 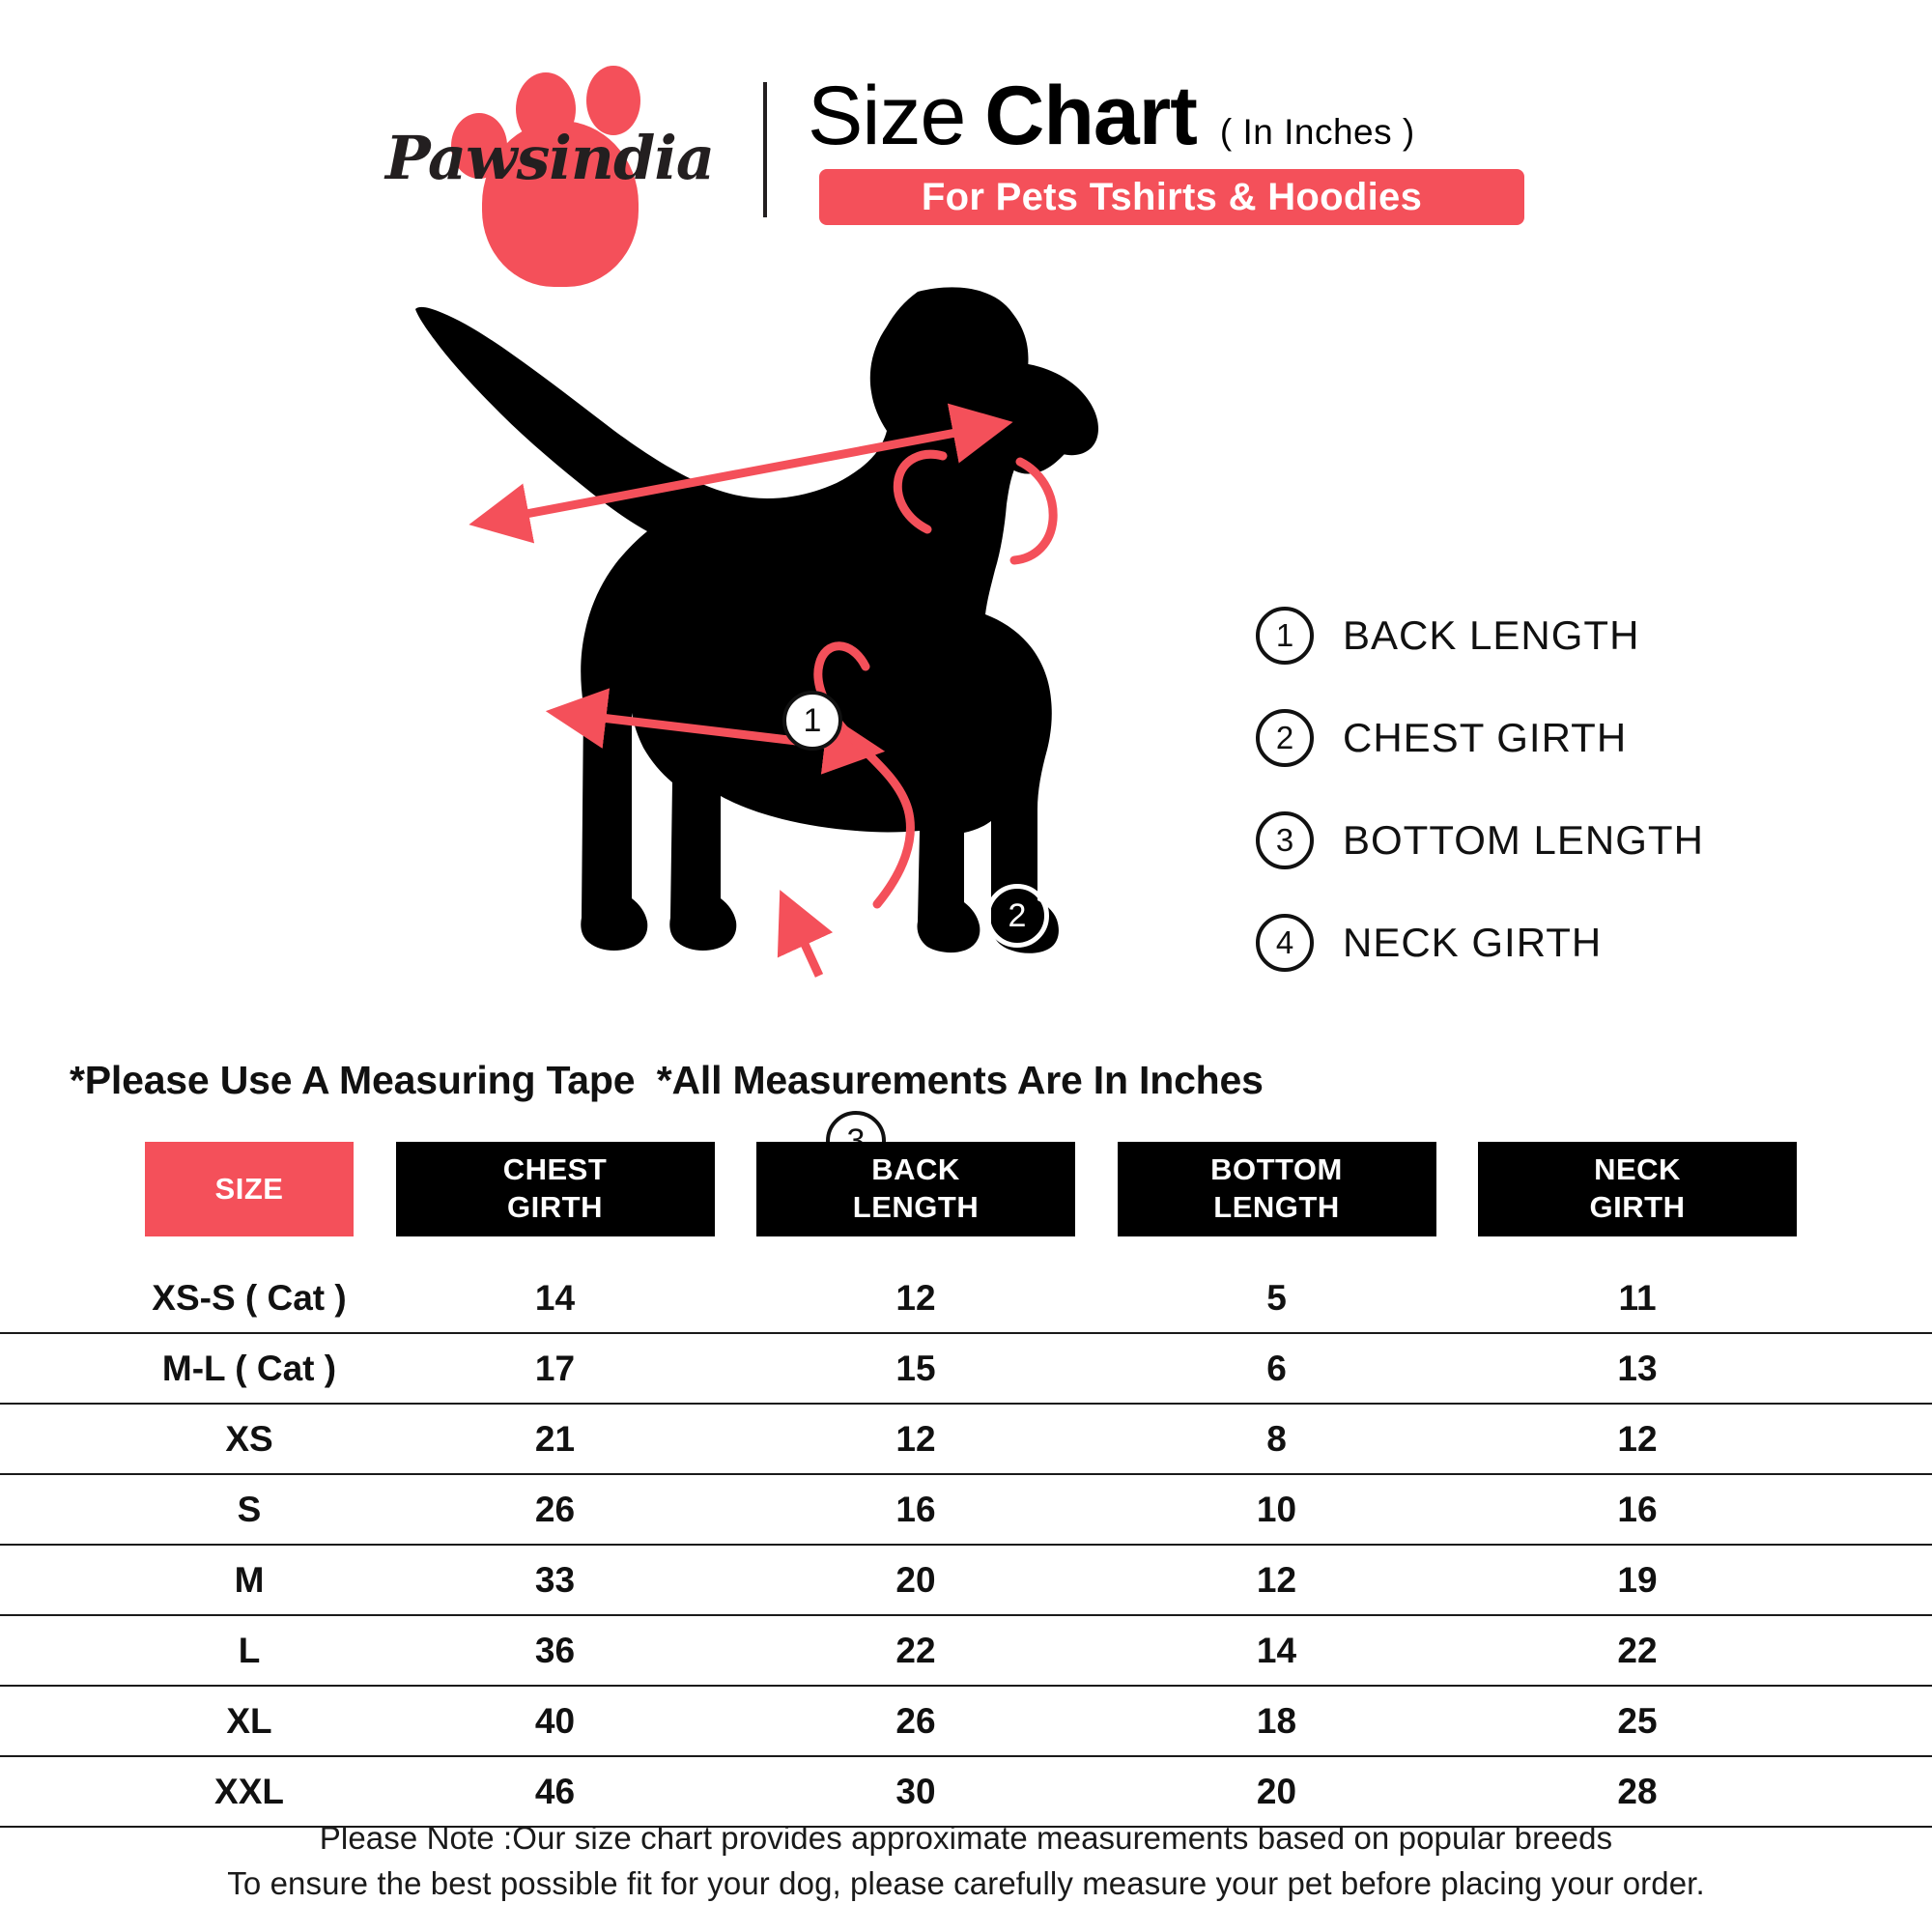 What do you see at coordinates (1285, 636) in the screenshot?
I see `legend-number-1: 1` at bounding box center [1285, 636].